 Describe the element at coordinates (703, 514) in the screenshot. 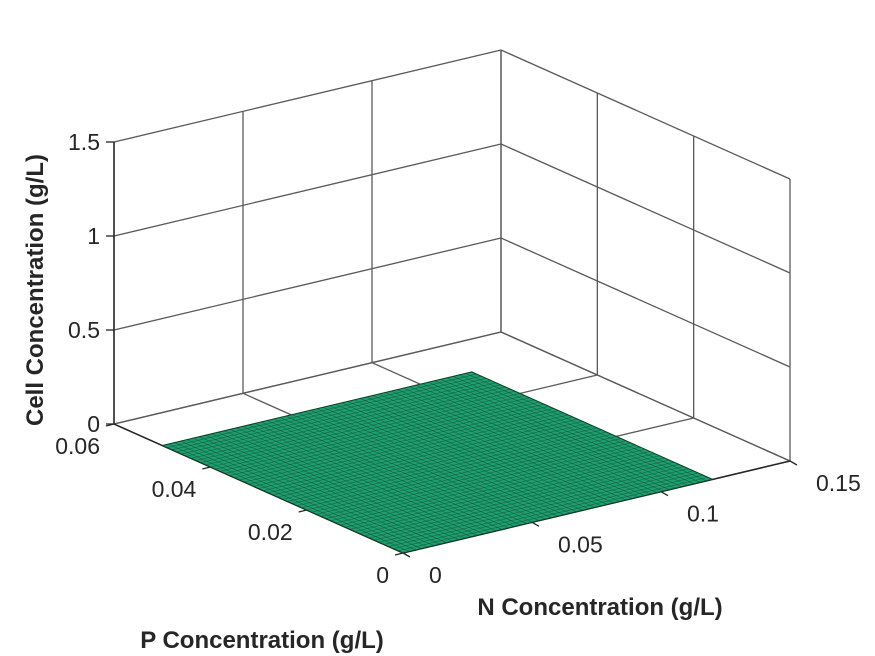

I see `x-tick-label: 0.1` at that location.